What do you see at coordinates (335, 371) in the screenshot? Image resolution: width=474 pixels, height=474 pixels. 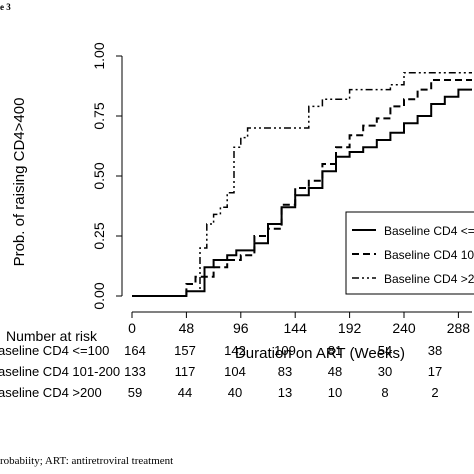 I see `risk-row-value: 48` at bounding box center [335, 371].